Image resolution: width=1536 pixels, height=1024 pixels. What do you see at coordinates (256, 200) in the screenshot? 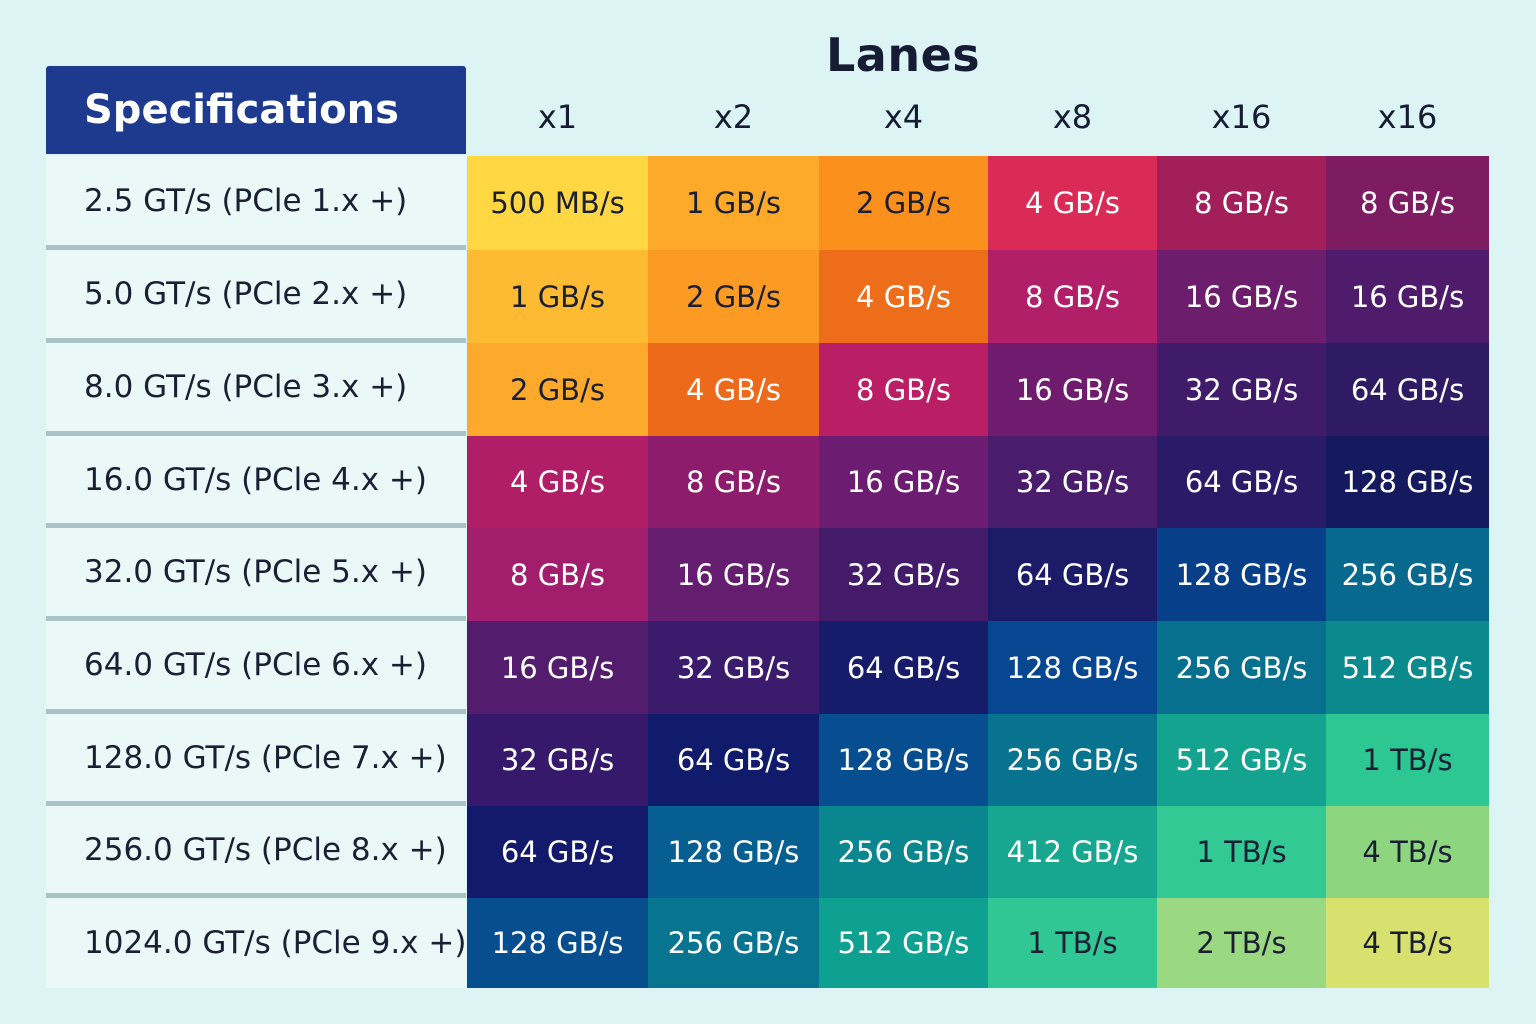
I see `row-label: 2.5 GT/s (PCle 1.x +)` at bounding box center [256, 200].